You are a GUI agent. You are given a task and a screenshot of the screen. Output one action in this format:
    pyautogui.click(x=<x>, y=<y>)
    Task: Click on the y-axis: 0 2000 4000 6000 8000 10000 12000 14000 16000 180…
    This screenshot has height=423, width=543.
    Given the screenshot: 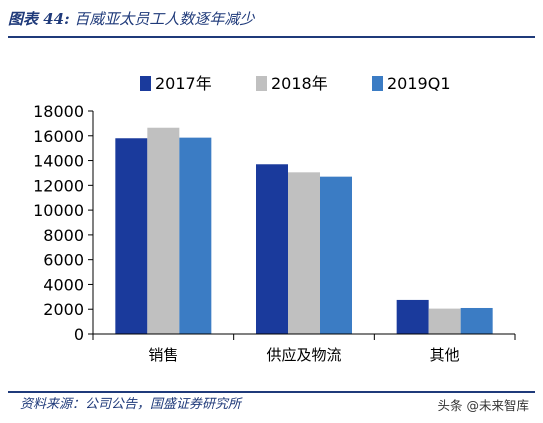 What is the action you would take?
    pyautogui.click(x=63, y=223)
    